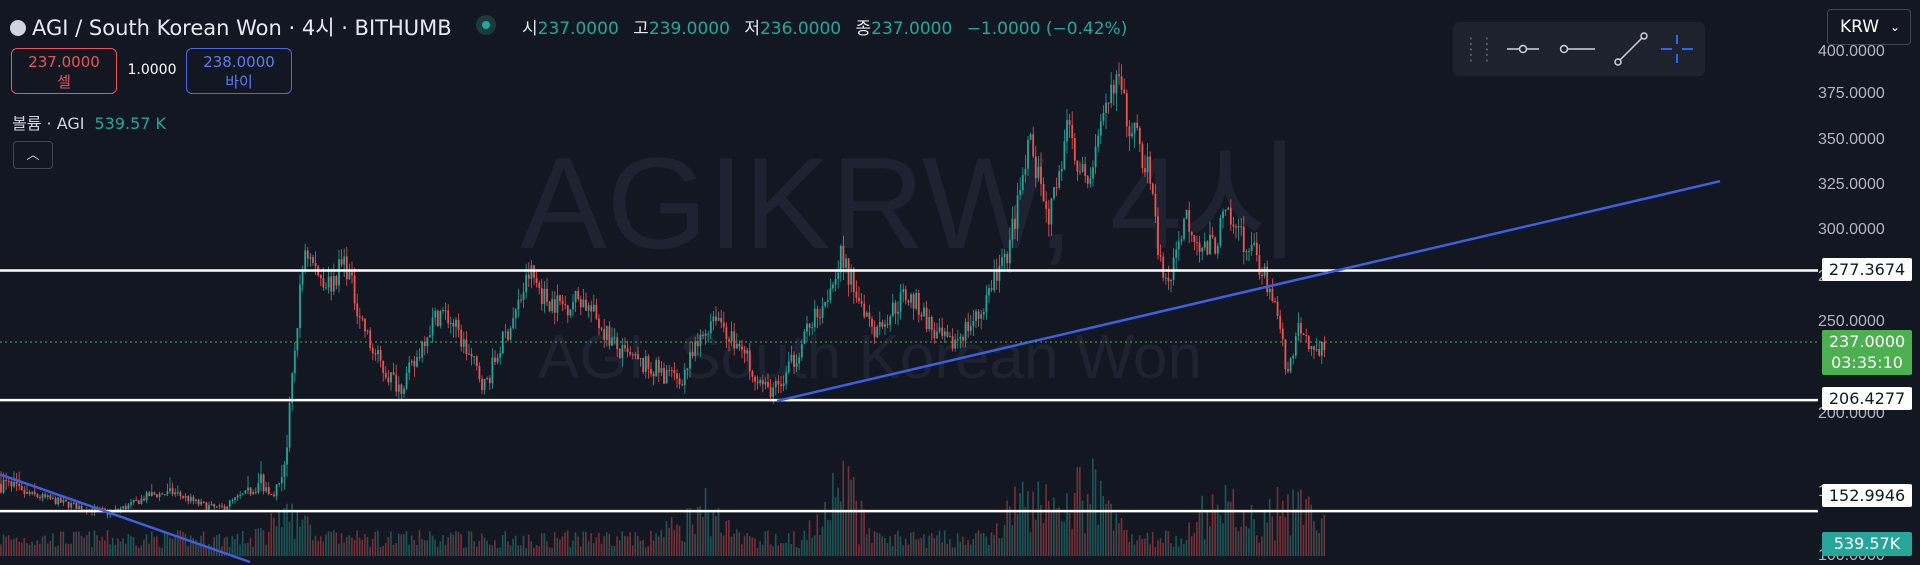  Describe the element at coordinates (64, 71) in the screenshot. I see `sell-button: 237.0000 셀` at that location.